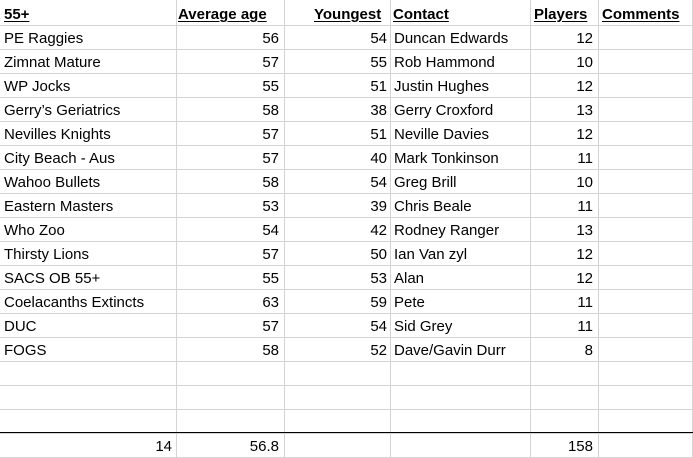 The width and height of the screenshot is (693, 458). What do you see at coordinates (44, 38) in the screenshot?
I see `team-name-cell: PE Raggies` at bounding box center [44, 38].